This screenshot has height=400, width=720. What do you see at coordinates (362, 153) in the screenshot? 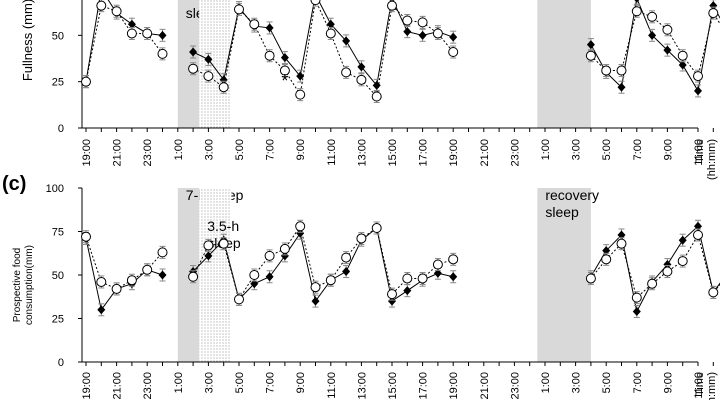
I see `x-tick-label: 13:00` at bounding box center [362, 153].